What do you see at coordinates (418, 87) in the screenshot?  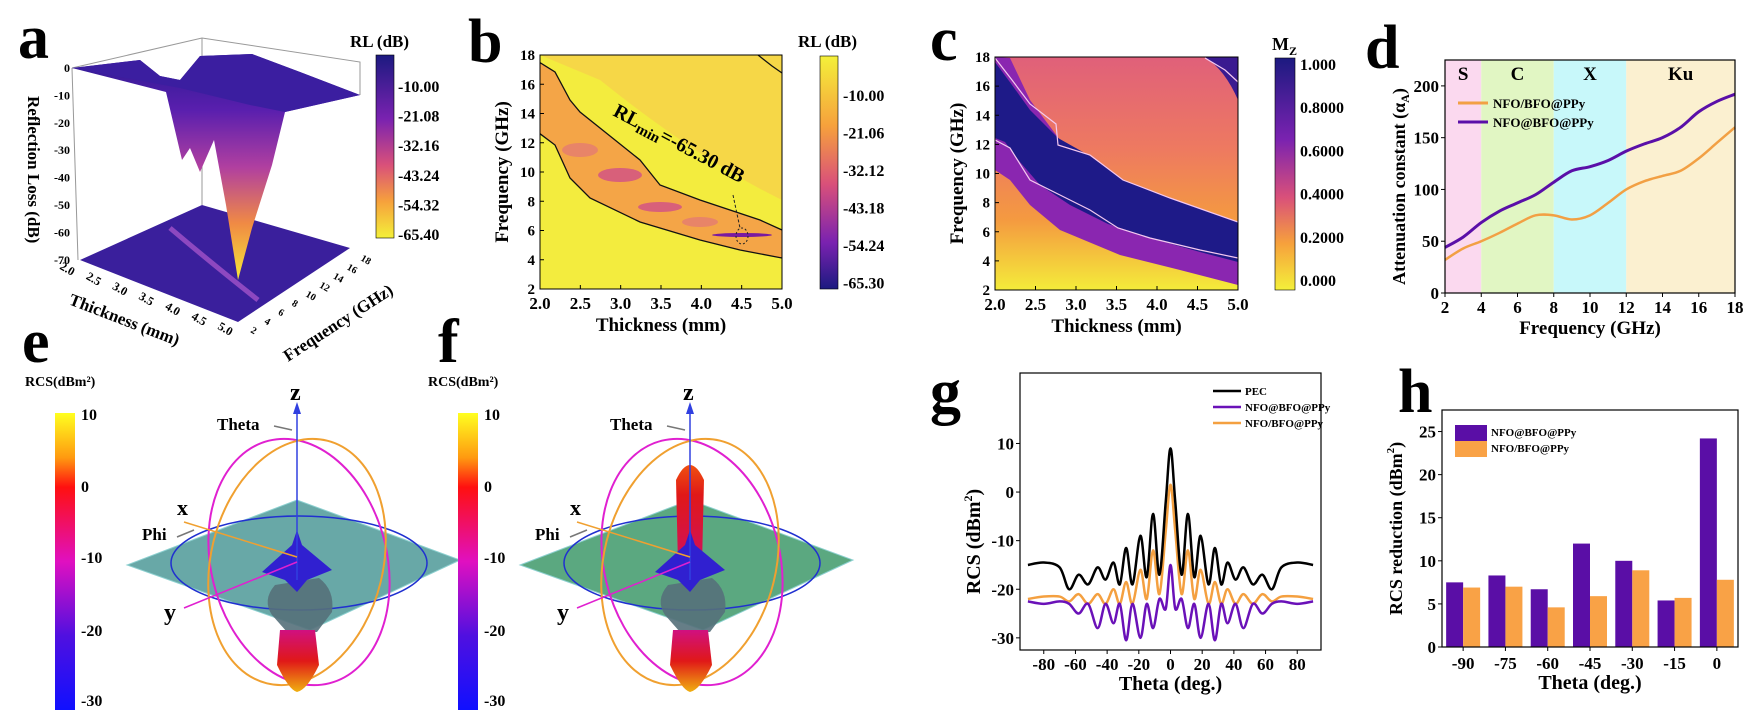 I see `a-colorbar-tick: -10.00` at bounding box center [418, 87].